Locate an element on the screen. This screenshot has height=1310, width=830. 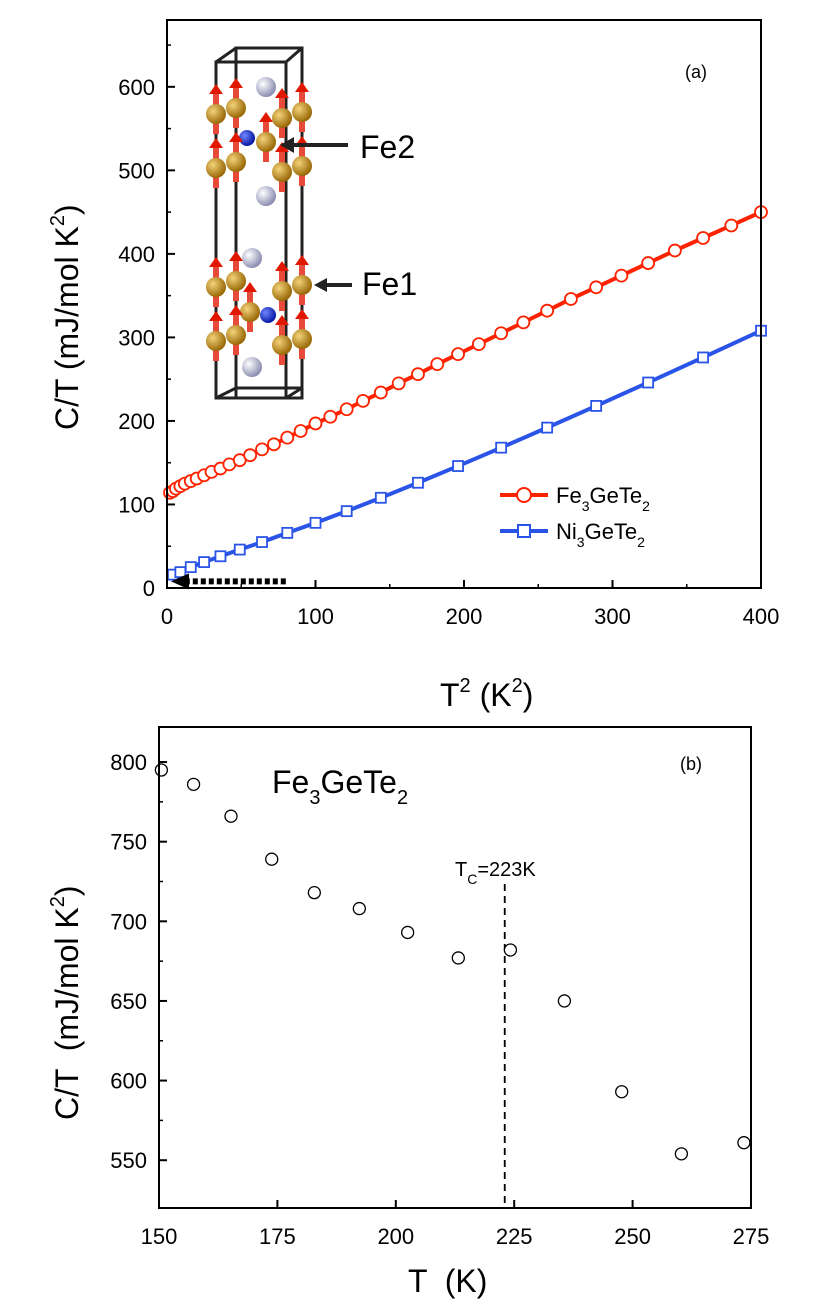
crystal-structure-inset: Fe2 Fe1 is located at coordinates (311, 223).